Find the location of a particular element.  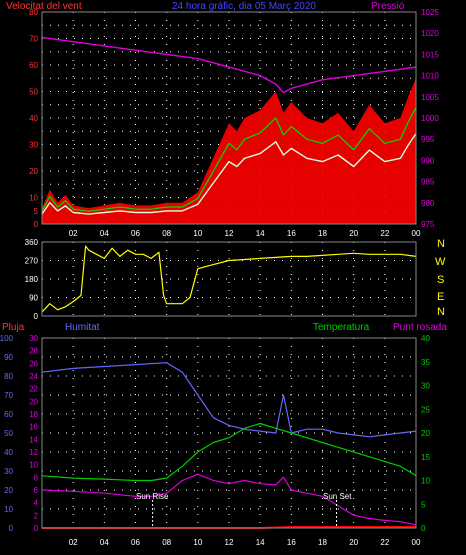

wind-tick-label: 70 is located at coordinates (33, 39).